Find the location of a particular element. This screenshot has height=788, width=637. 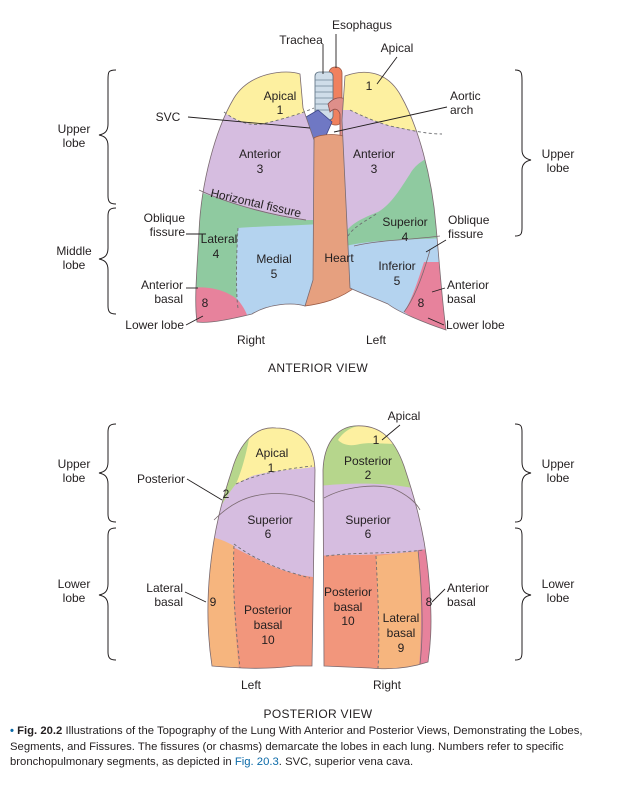

middle-lobe-label: Middle lobe is located at coordinates (74, 258).